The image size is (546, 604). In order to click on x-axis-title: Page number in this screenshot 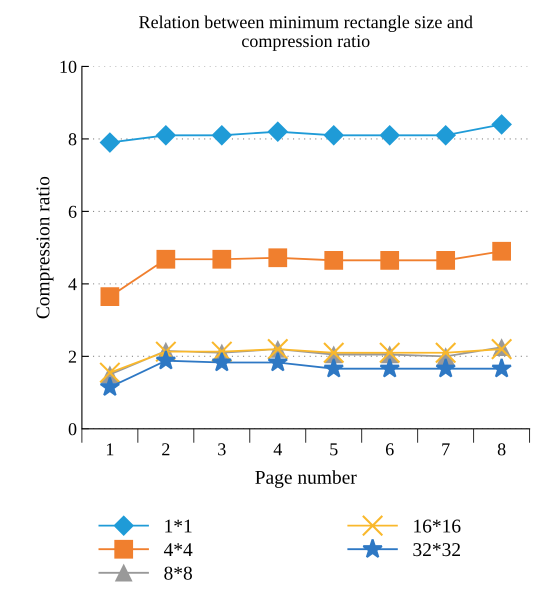, I will do `click(306, 479)`.